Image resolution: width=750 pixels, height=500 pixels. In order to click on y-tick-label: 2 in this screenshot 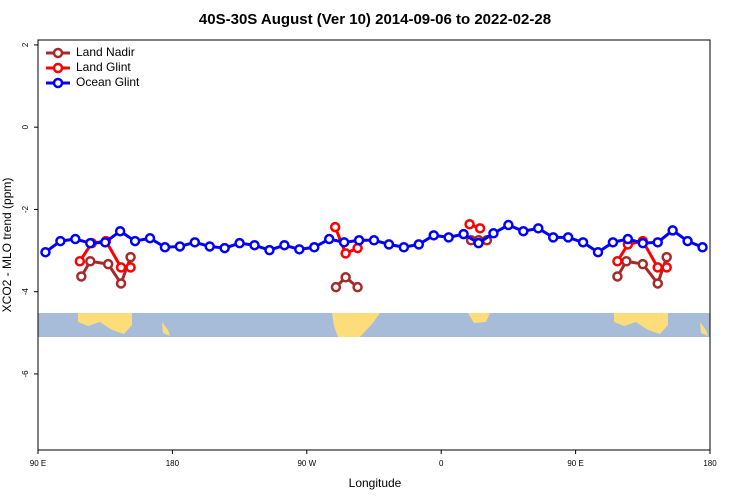, I will do `click(25, 44)`.